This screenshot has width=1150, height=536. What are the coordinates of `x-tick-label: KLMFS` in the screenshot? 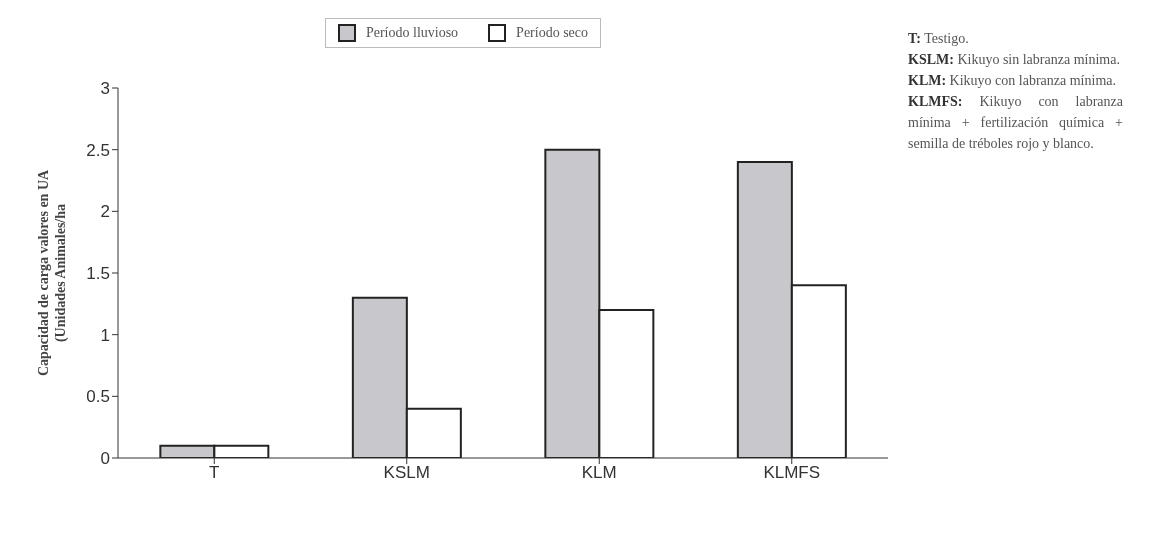 It's located at (792, 473).